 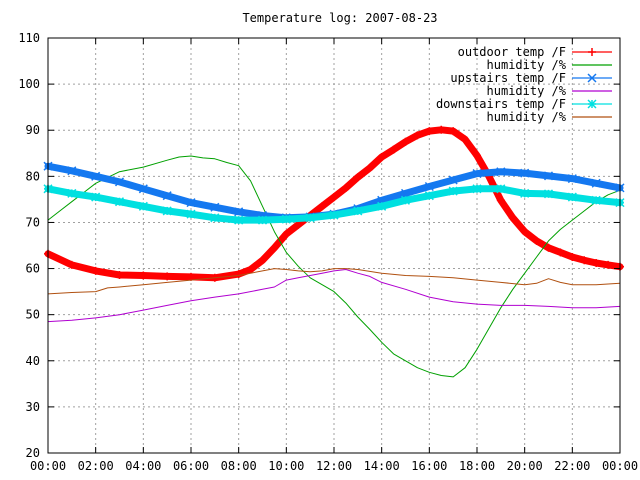 What do you see at coordinates (191, 466) in the screenshot?
I see `x-tick-label: 06:00` at bounding box center [191, 466].